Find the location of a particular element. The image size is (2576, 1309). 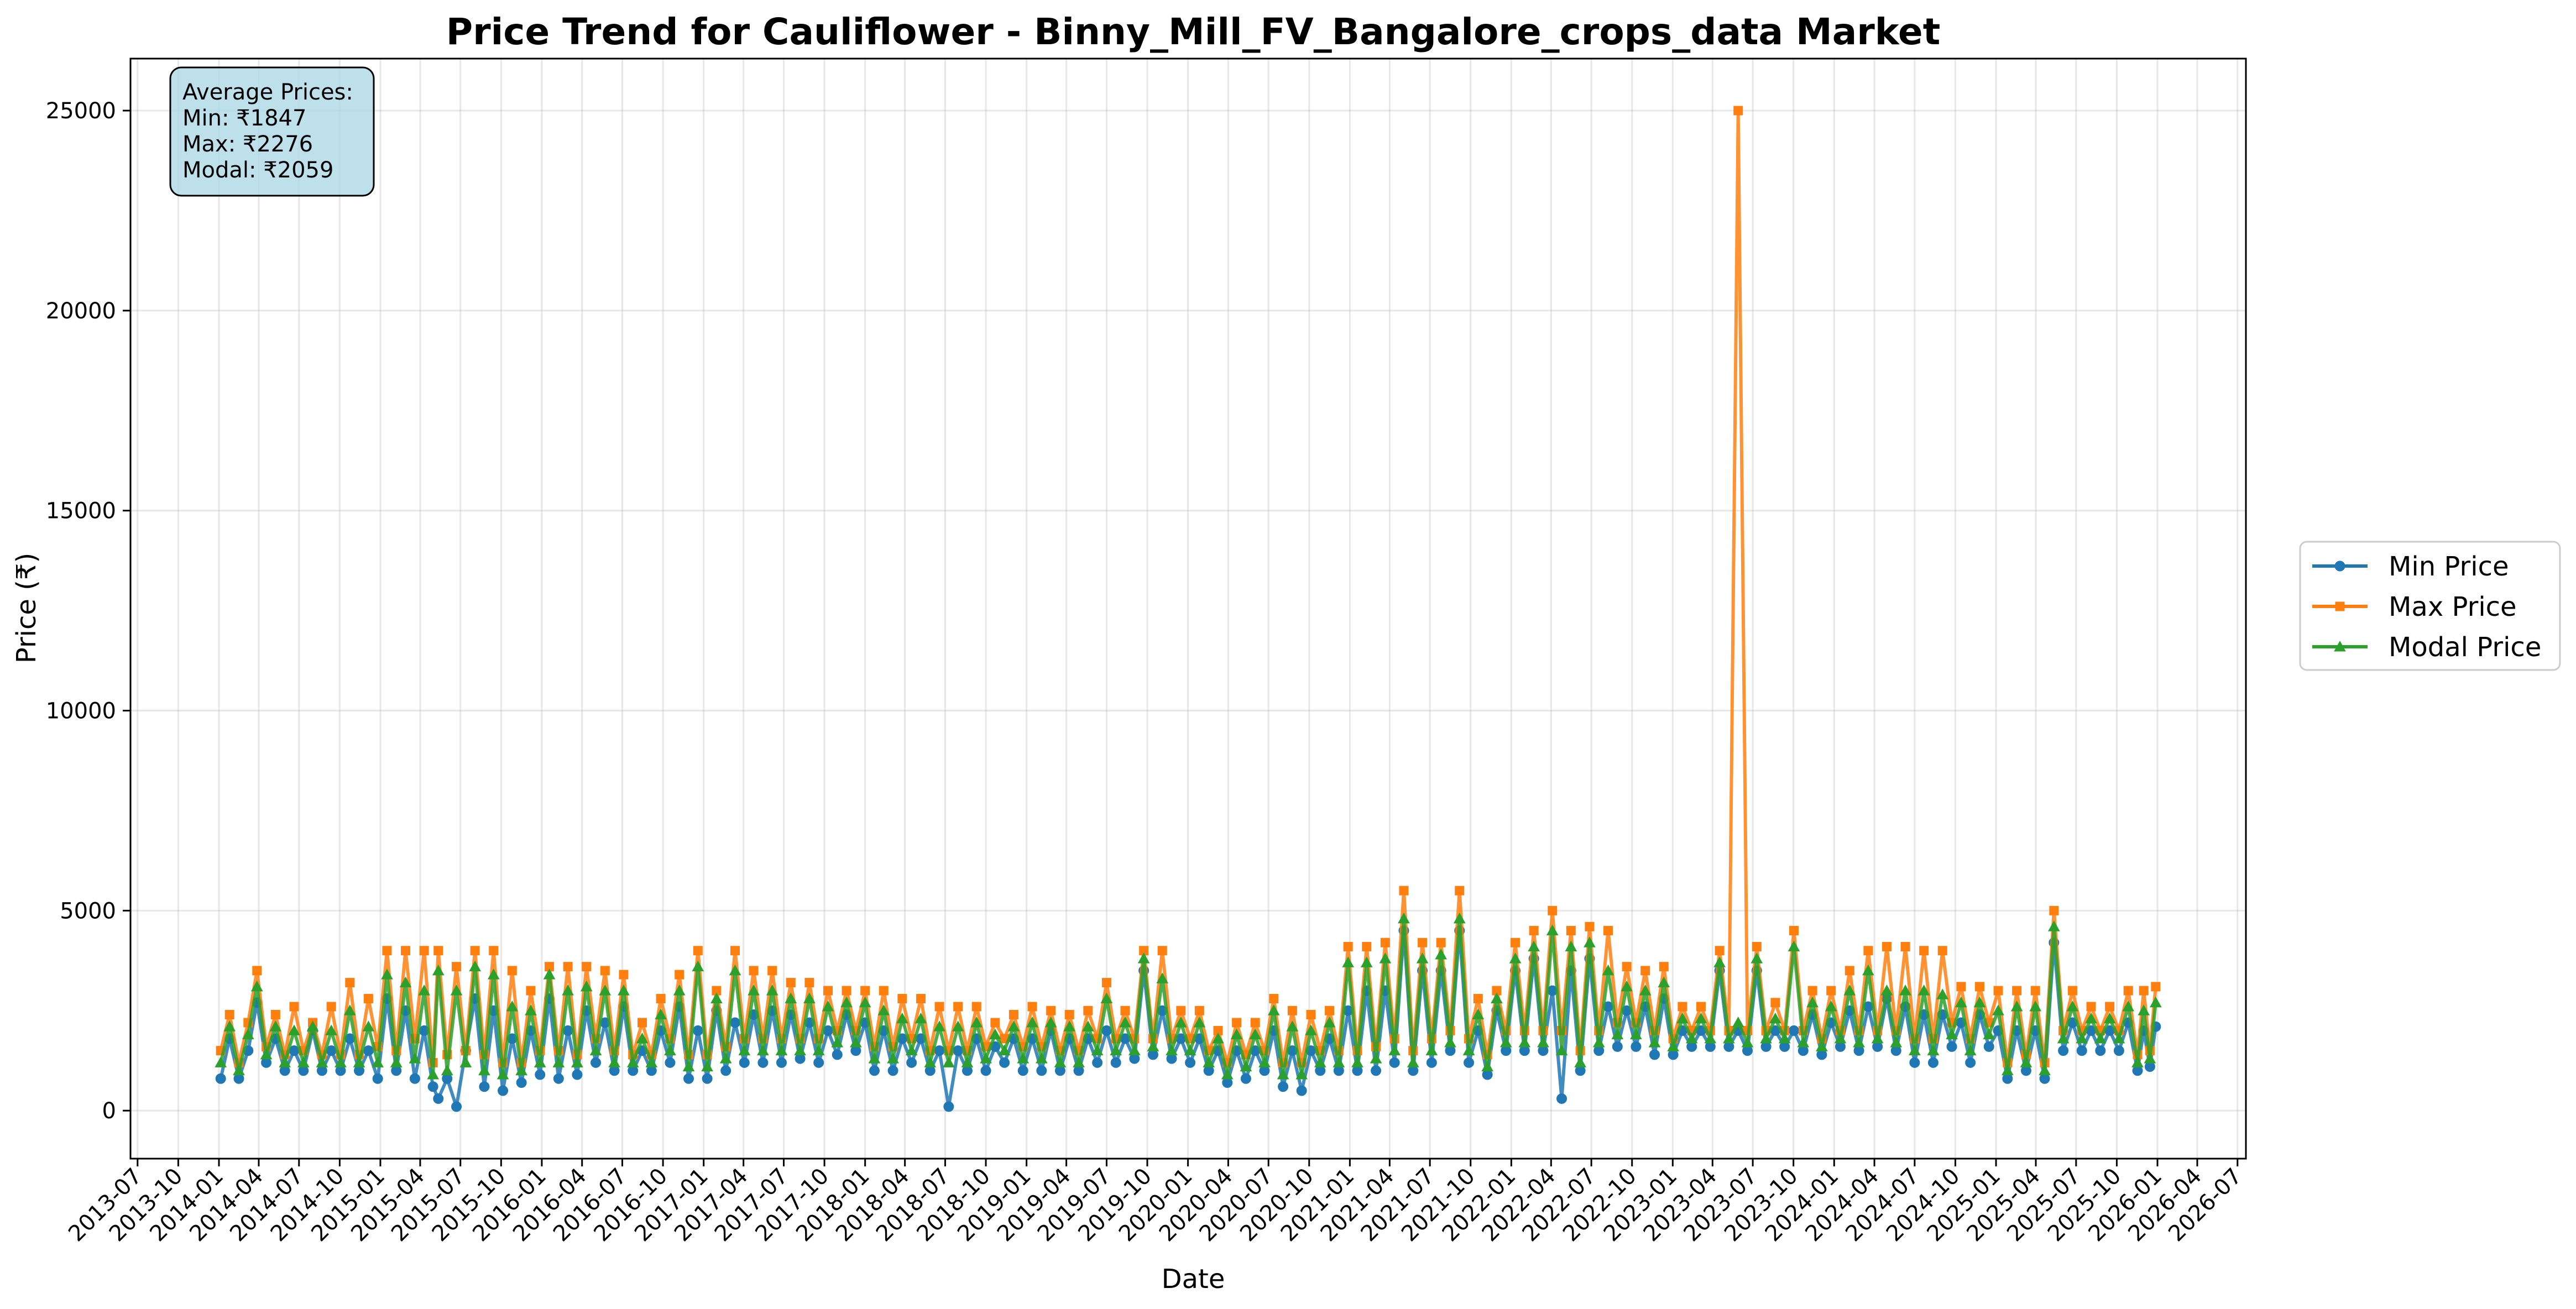

legend-marker is located at coordinates (2339, 567).